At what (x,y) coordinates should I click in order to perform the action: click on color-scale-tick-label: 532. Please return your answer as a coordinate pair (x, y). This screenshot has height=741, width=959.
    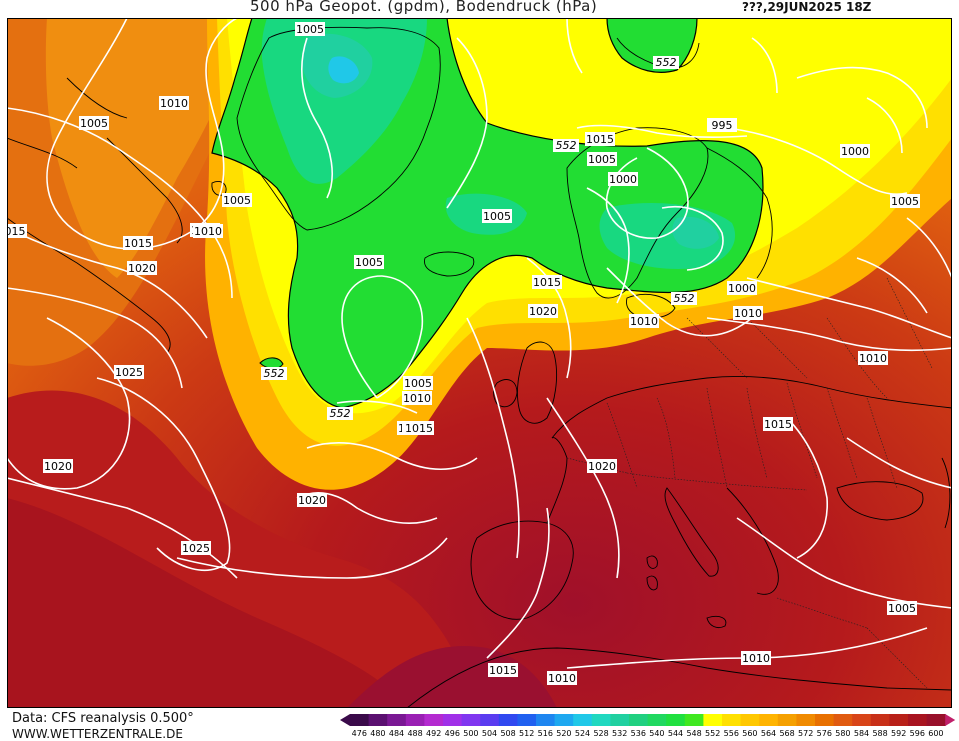
    Looking at the image, I should click on (619, 733).